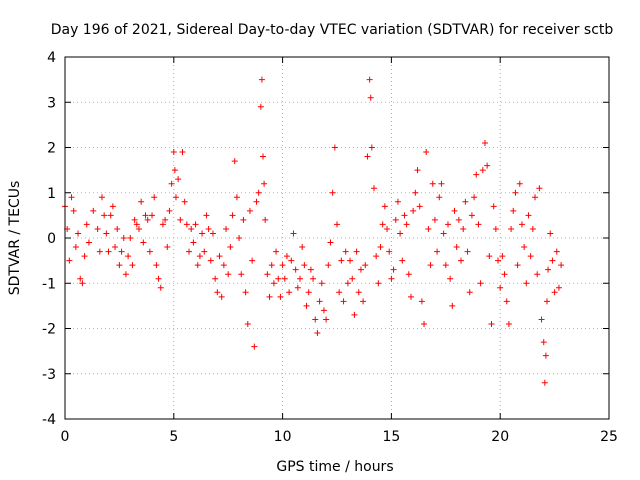 This screenshot has height=480, width=640. Describe the element at coordinates (49, 330) in the screenshot. I see `y-tick-label: -2` at that location.